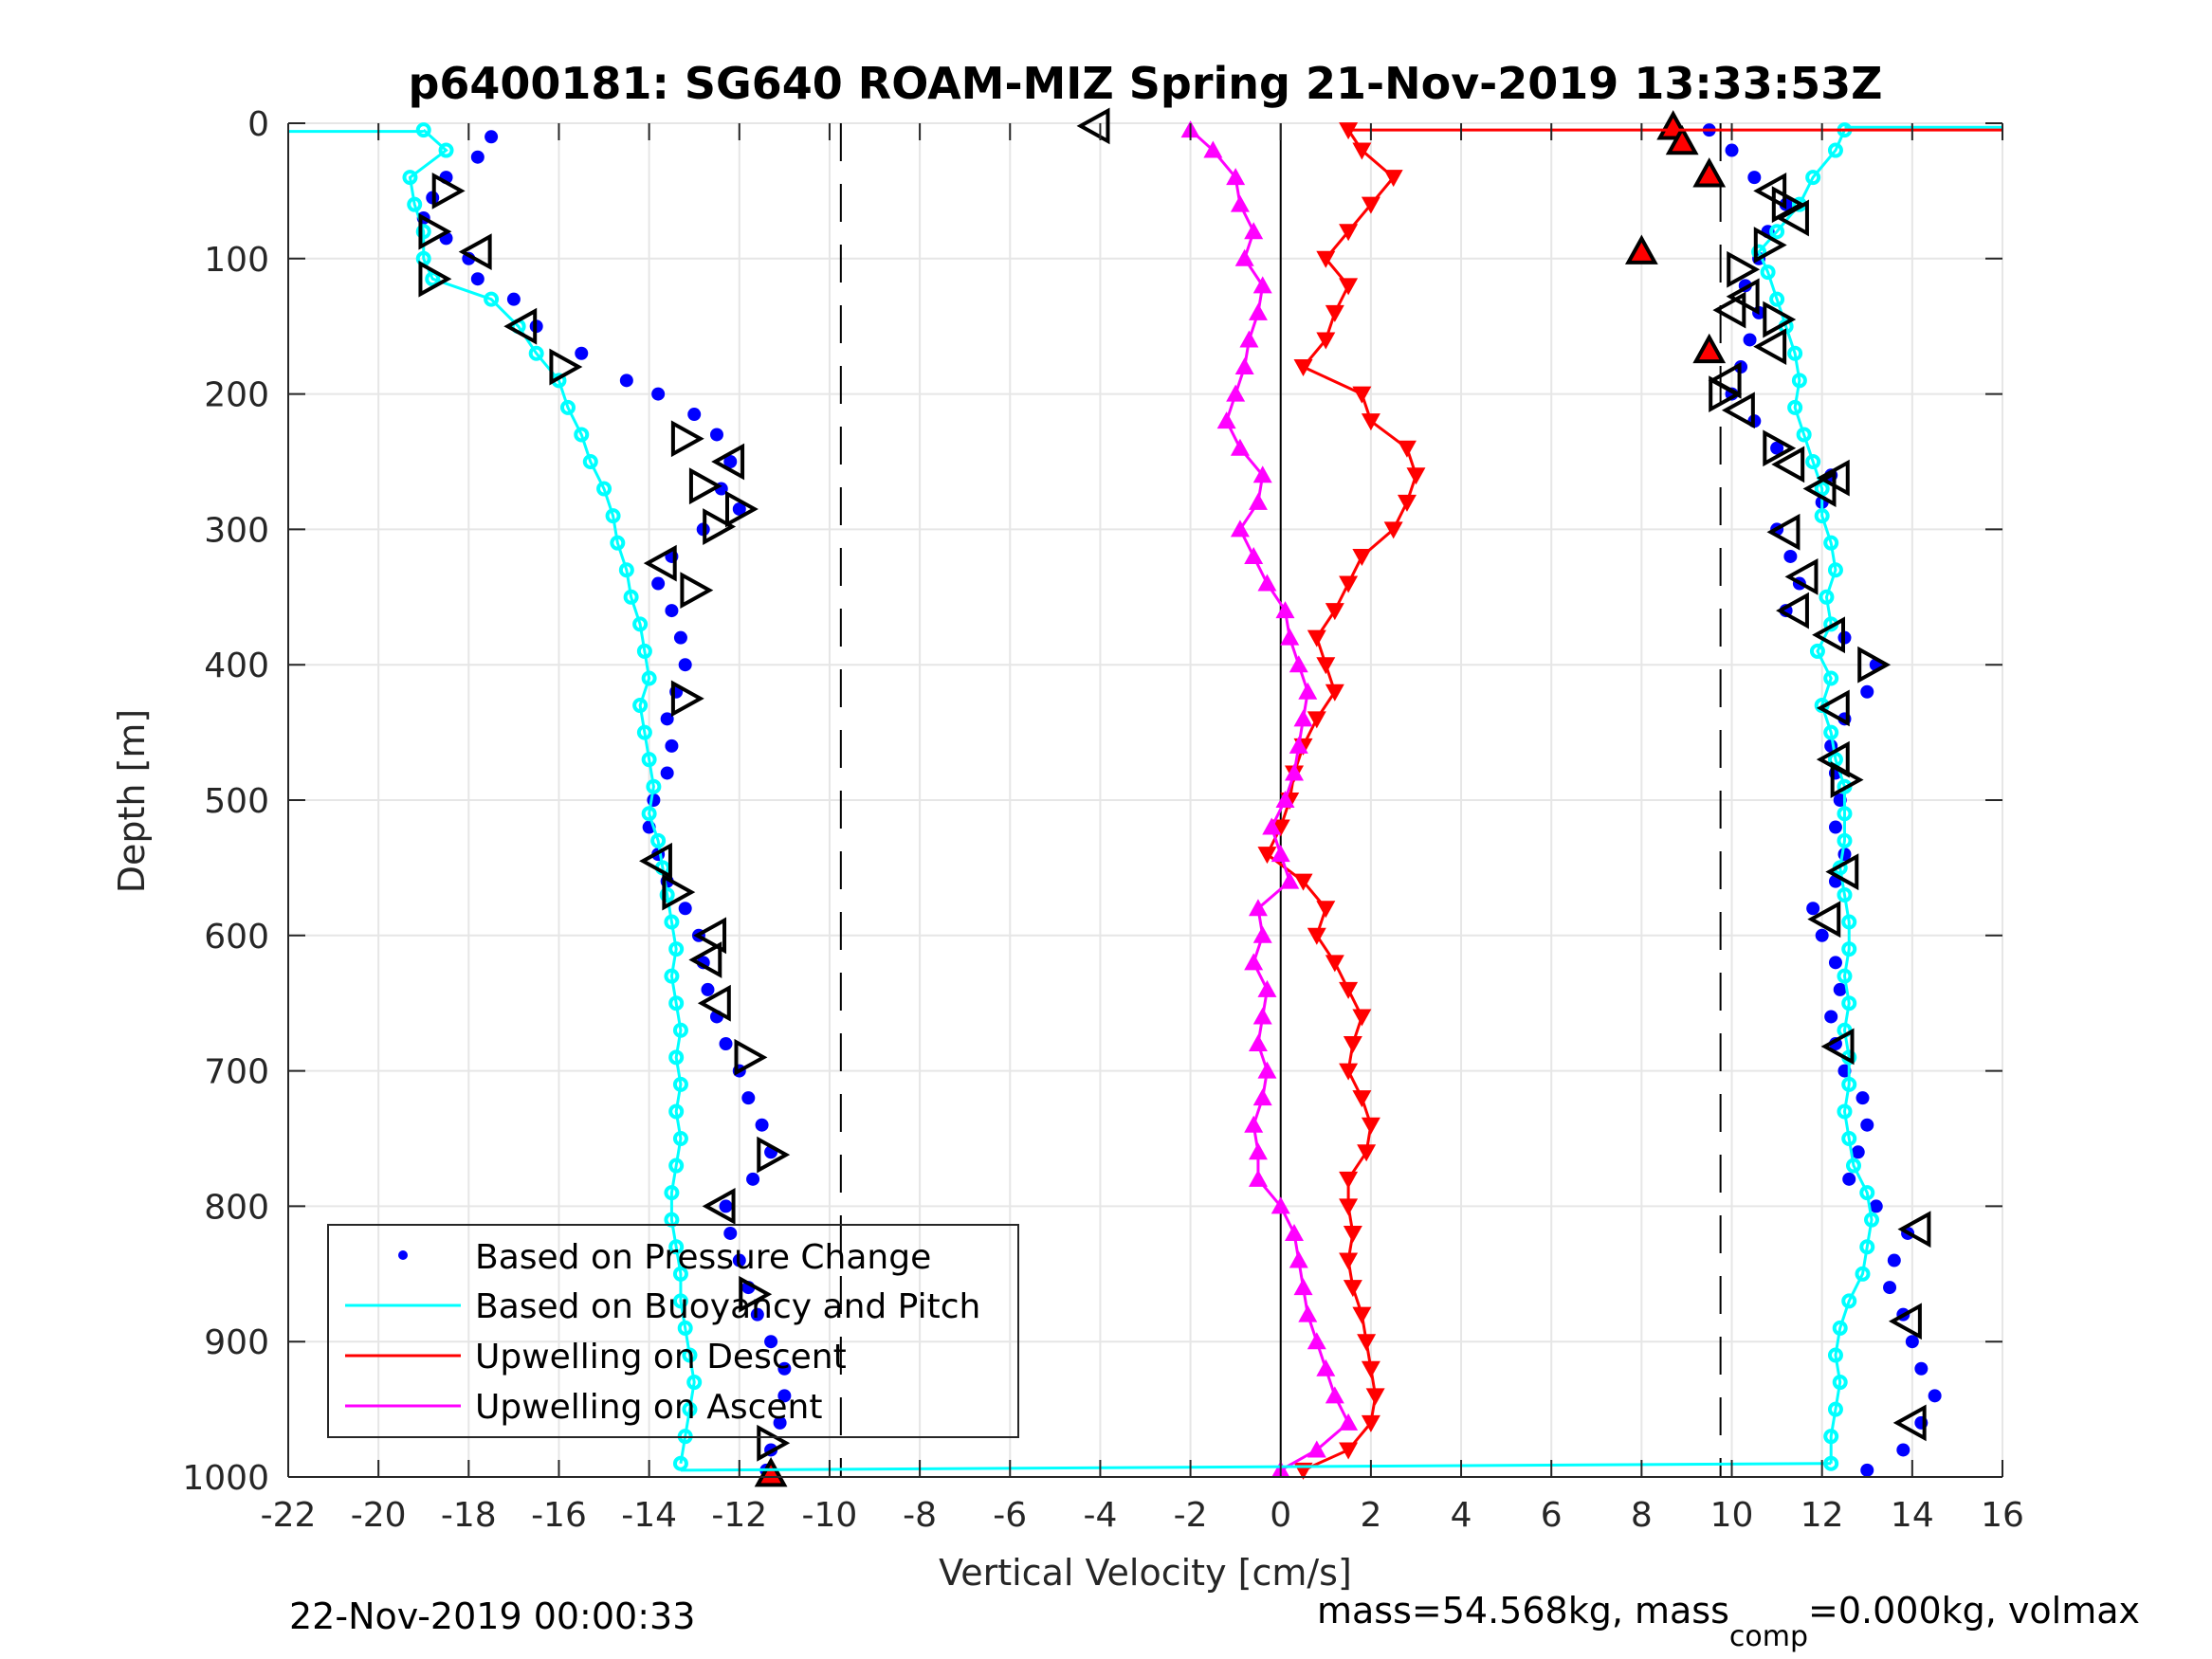 The image size is (2212, 1659). What do you see at coordinates (132, 801) in the screenshot?
I see `y-axis-label: Depth [m]` at bounding box center [132, 801].